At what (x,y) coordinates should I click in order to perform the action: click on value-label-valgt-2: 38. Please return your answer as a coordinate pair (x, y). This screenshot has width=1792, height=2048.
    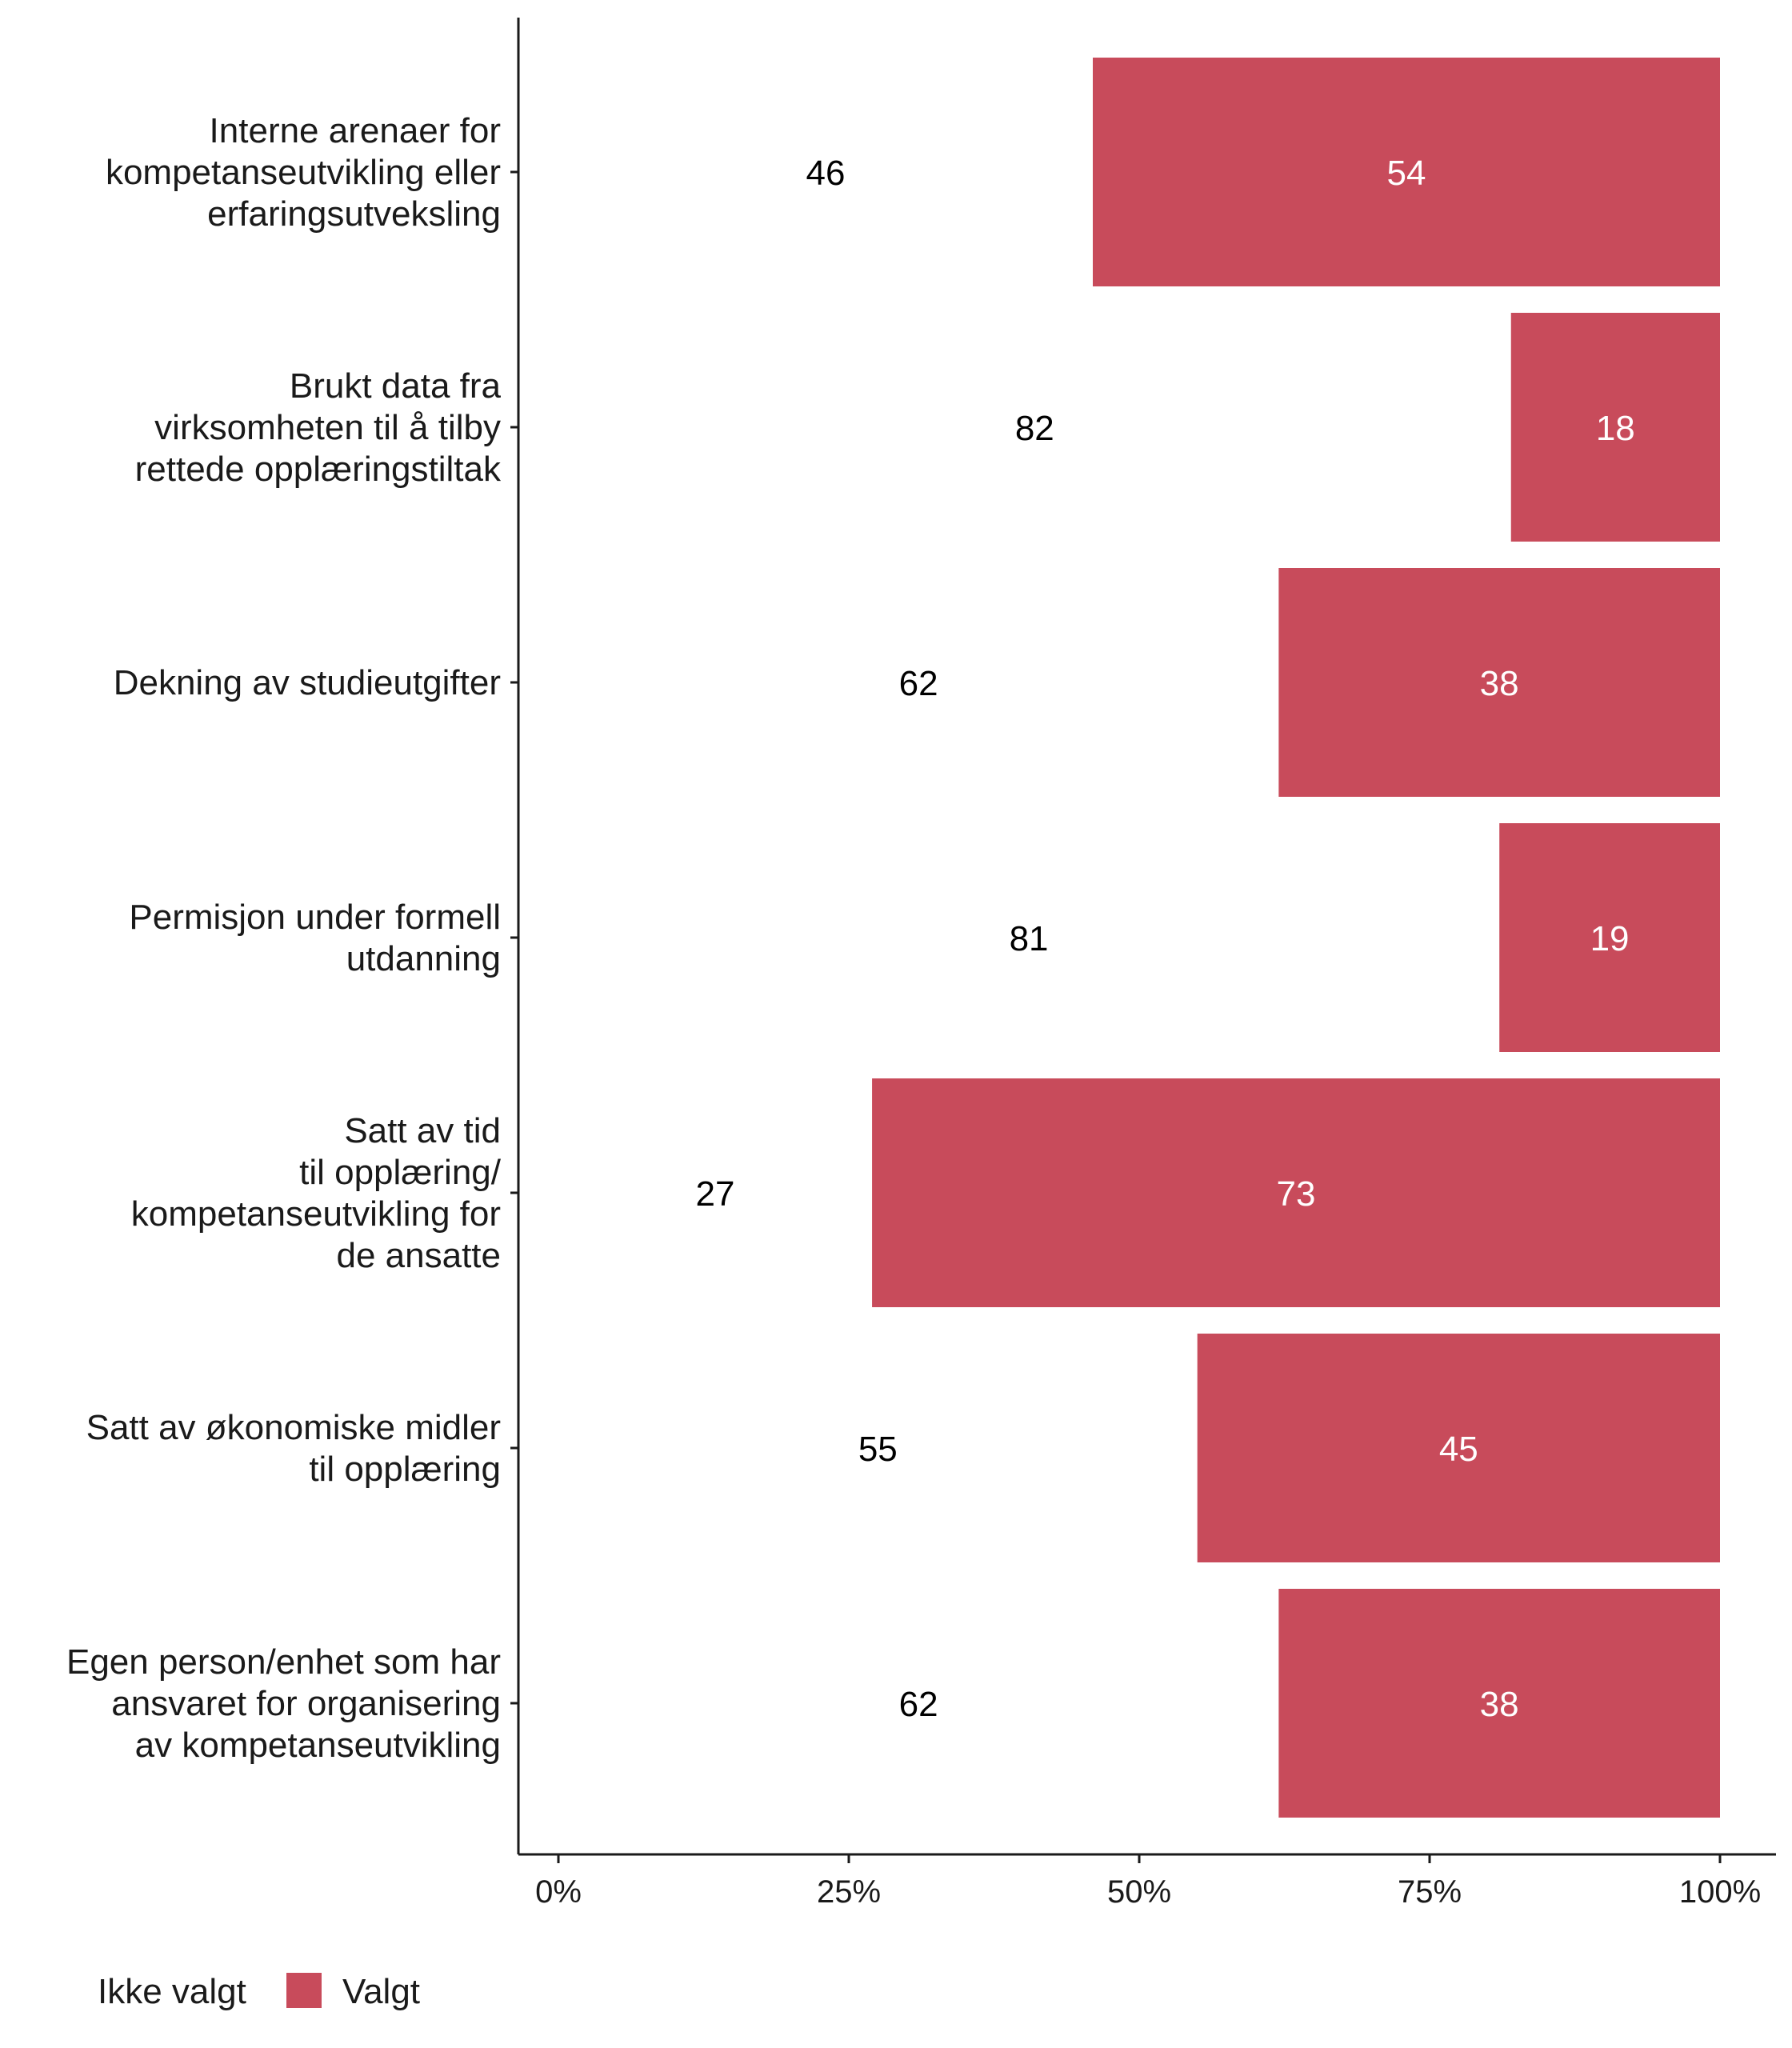
    Looking at the image, I should click on (1499, 683).